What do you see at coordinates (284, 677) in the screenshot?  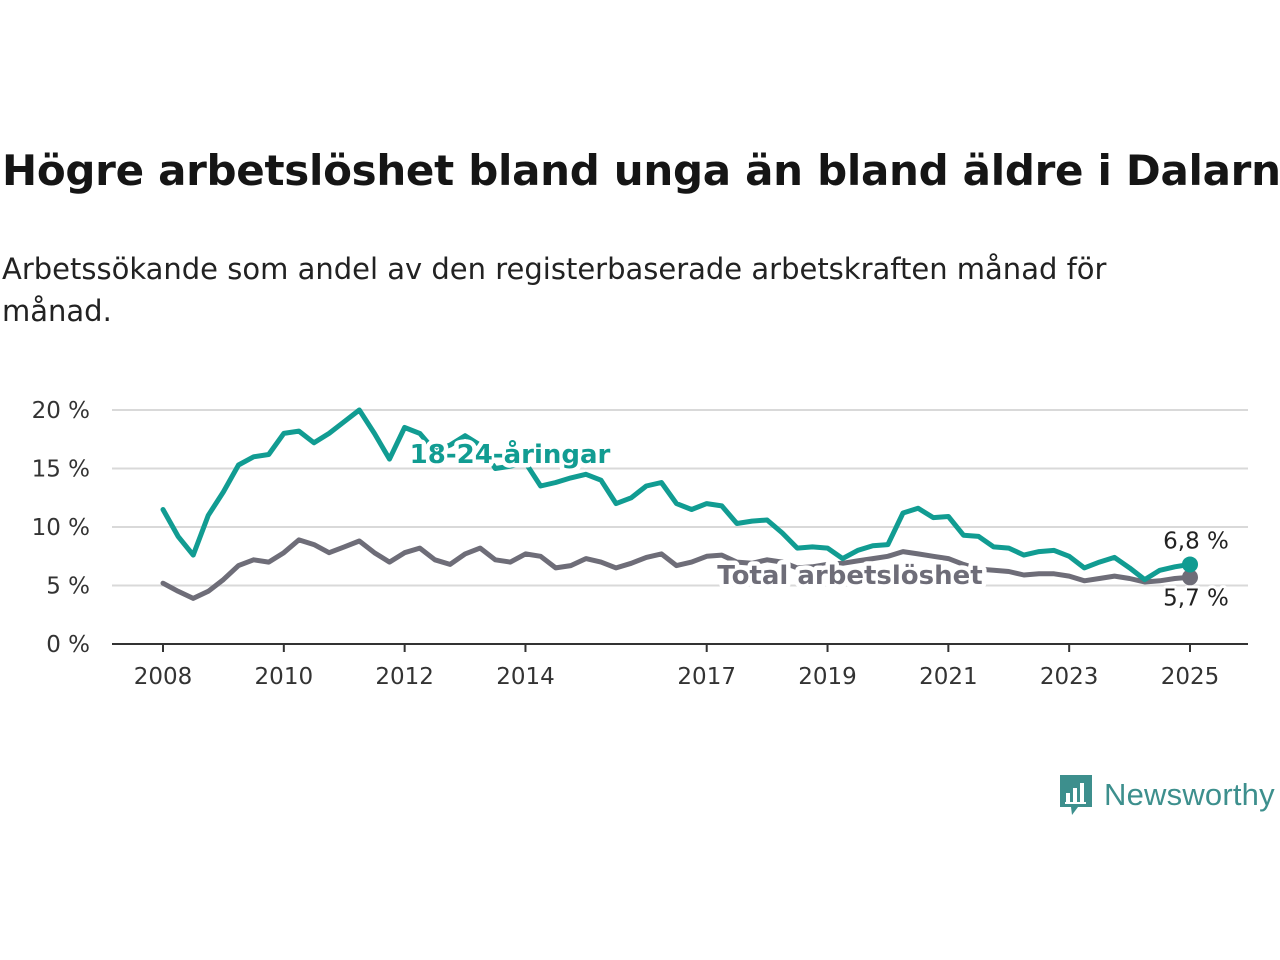 I see `x-tick-label: 2010` at bounding box center [284, 677].